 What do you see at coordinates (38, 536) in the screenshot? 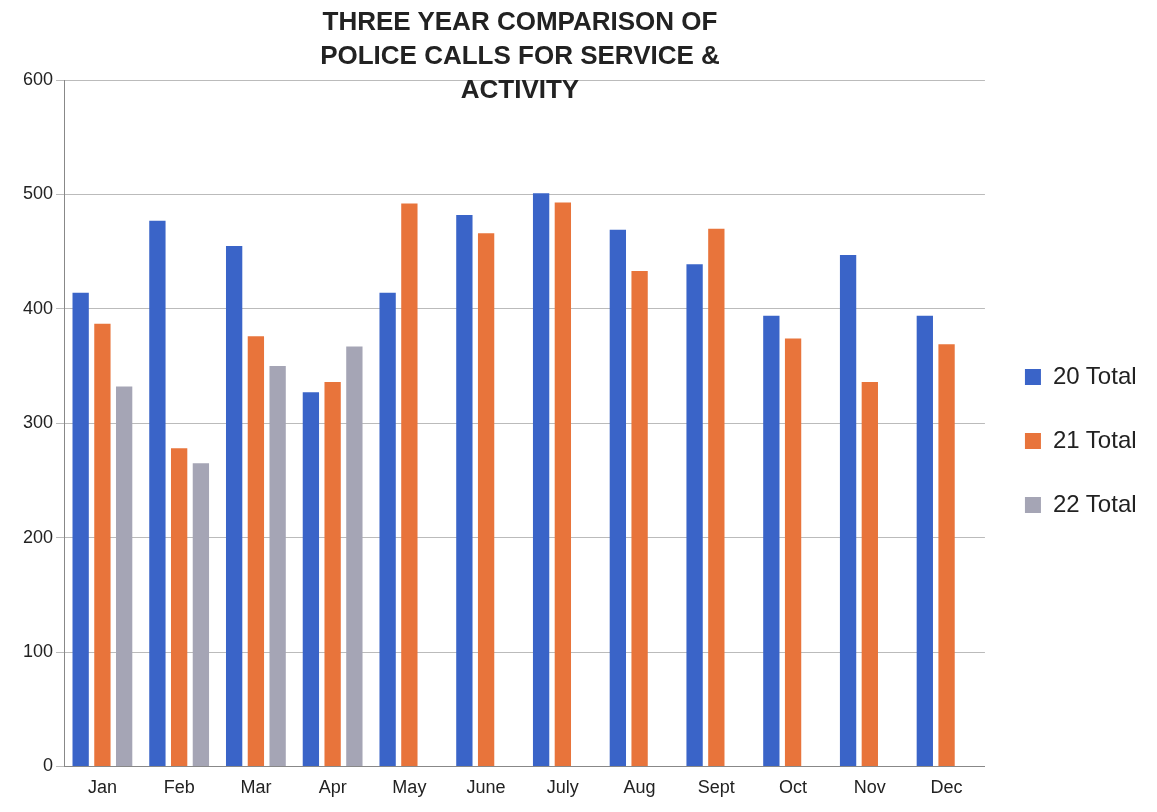
I see `y-tick-label: 200` at bounding box center [38, 536].